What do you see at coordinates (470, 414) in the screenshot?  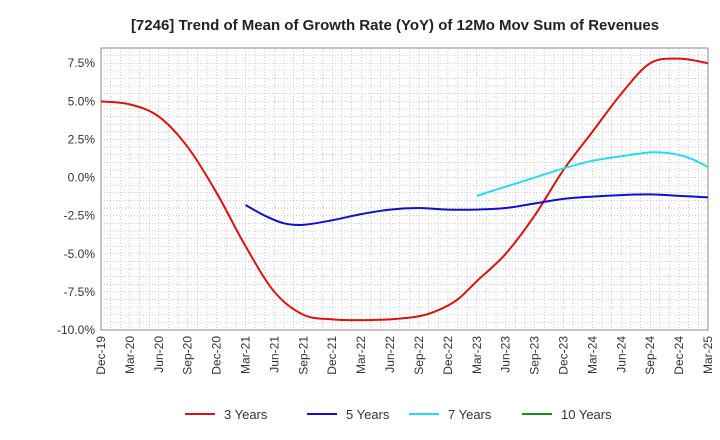 I see `legend-label: 7 Years` at bounding box center [470, 414].